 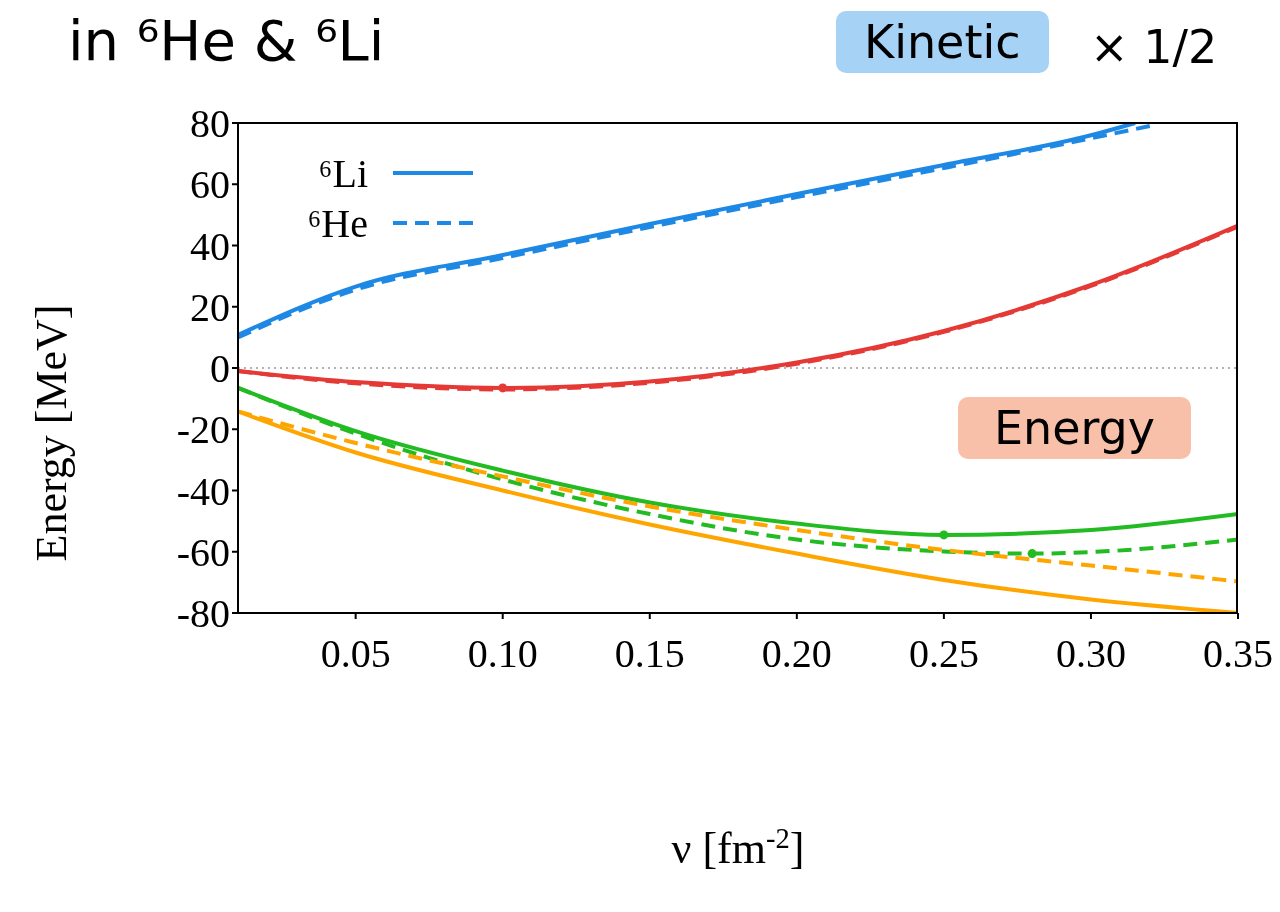 I want to click on y-tick-label: -80, so click(x=203, y=614).